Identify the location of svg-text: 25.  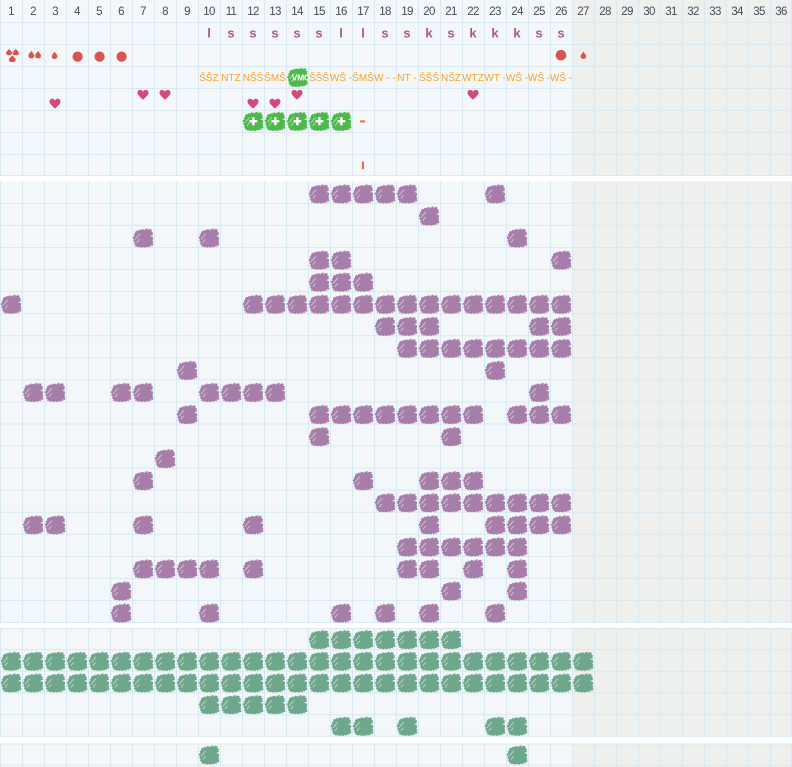
(539, 12).